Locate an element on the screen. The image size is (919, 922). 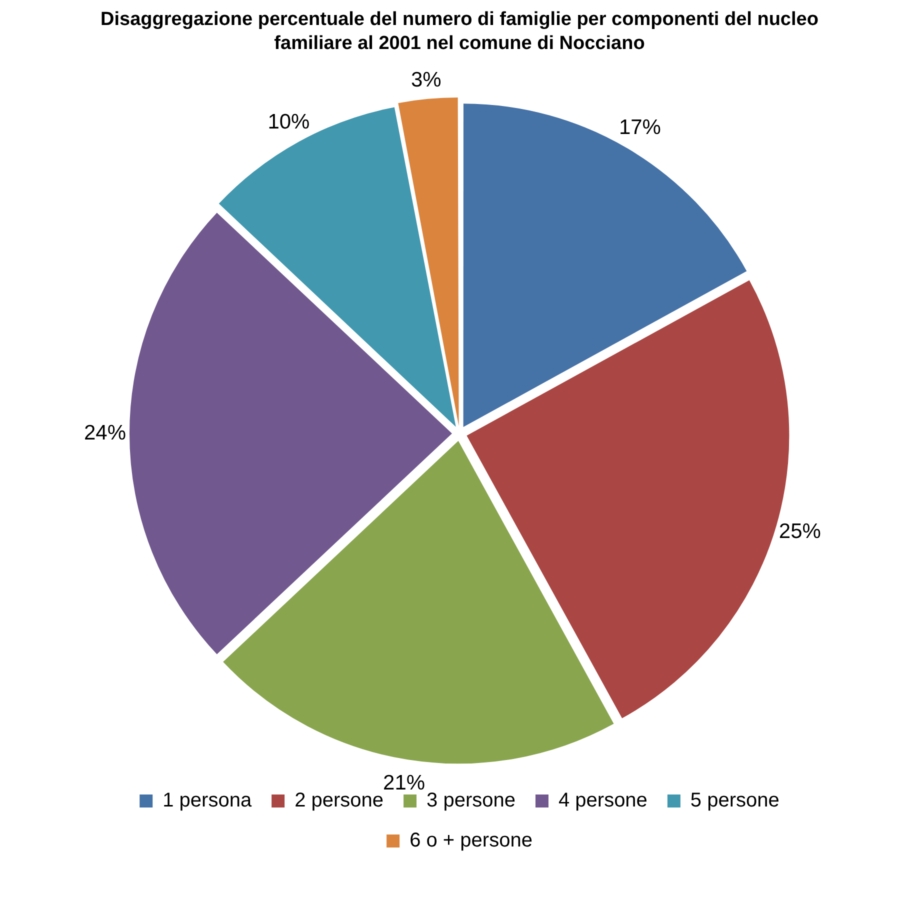
data-label: 17% is located at coordinates (639, 128).